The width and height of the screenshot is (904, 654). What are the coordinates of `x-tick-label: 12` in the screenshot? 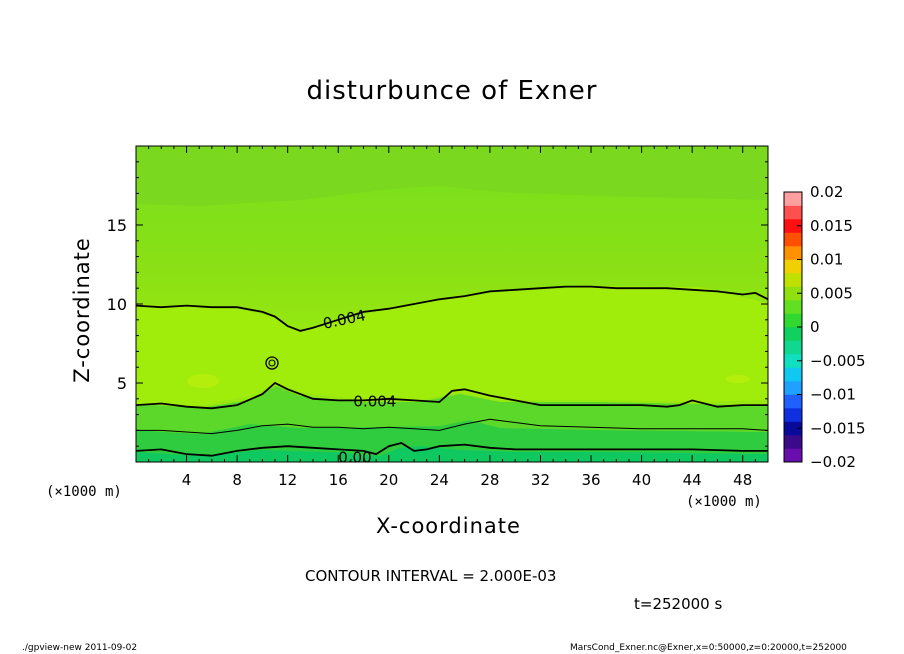 It's located at (287, 480).